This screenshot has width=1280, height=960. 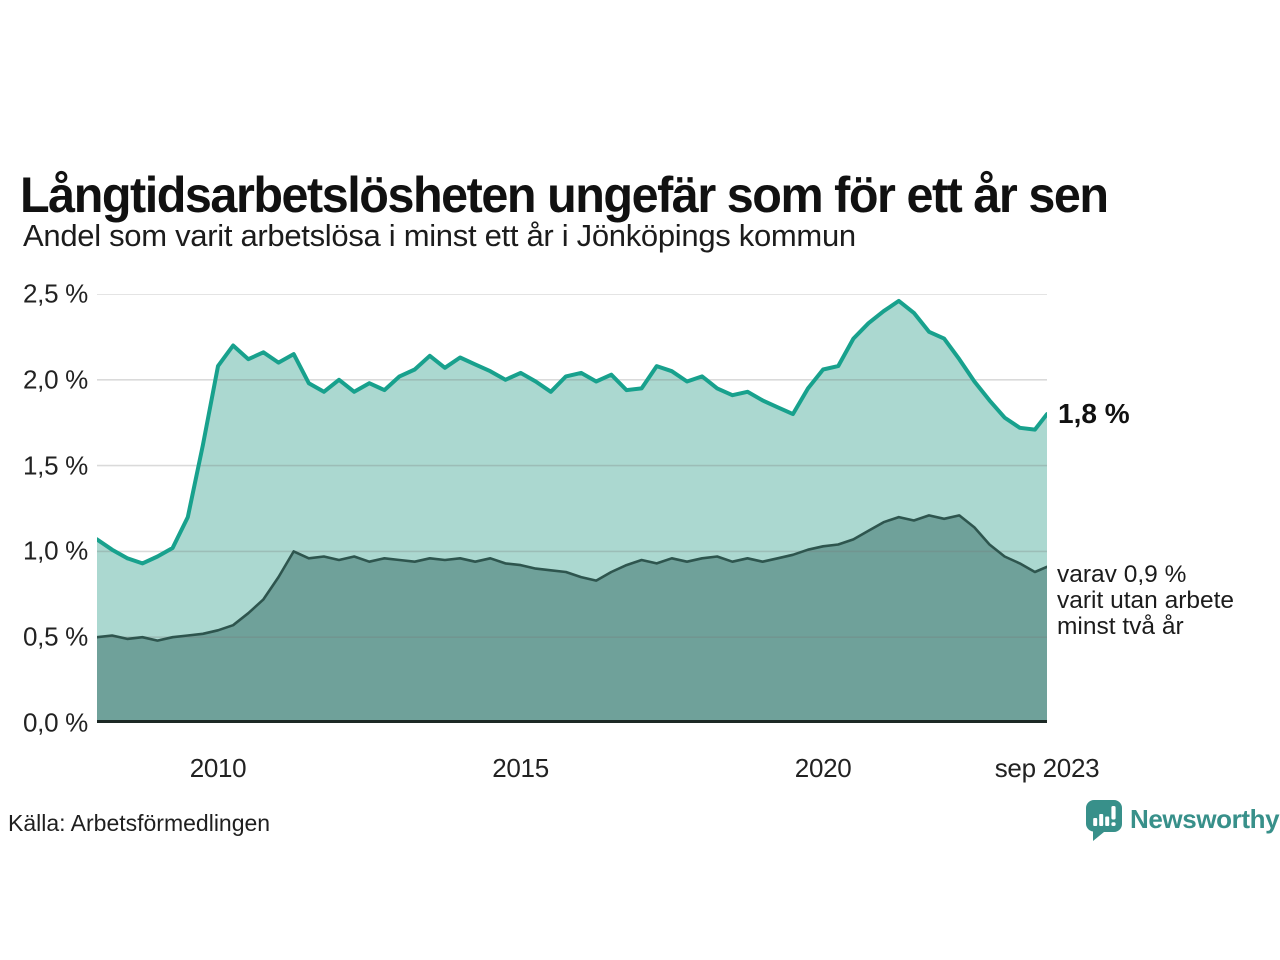 What do you see at coordinates (1104, 823) in the screenshot?
I see `newsworthy-bar-chart-bubble-icon` at bounding box center [1104, 823].